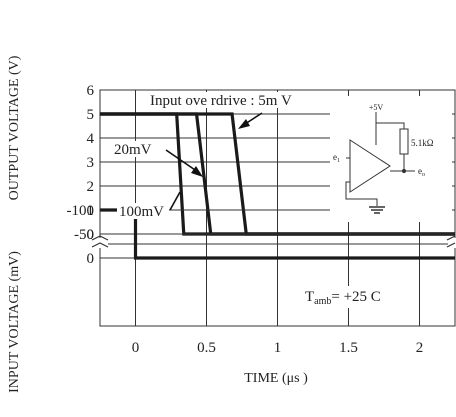 This screenshot has height=417, width=456. I want to click on comparator-triangle, so click(370, 166).